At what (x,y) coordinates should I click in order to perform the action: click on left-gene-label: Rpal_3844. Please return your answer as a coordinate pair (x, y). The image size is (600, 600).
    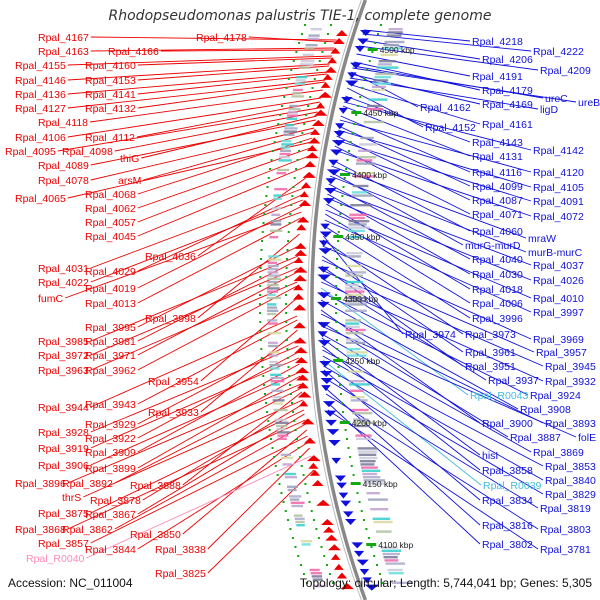
    Looking at the image, I should click on (110, 550).